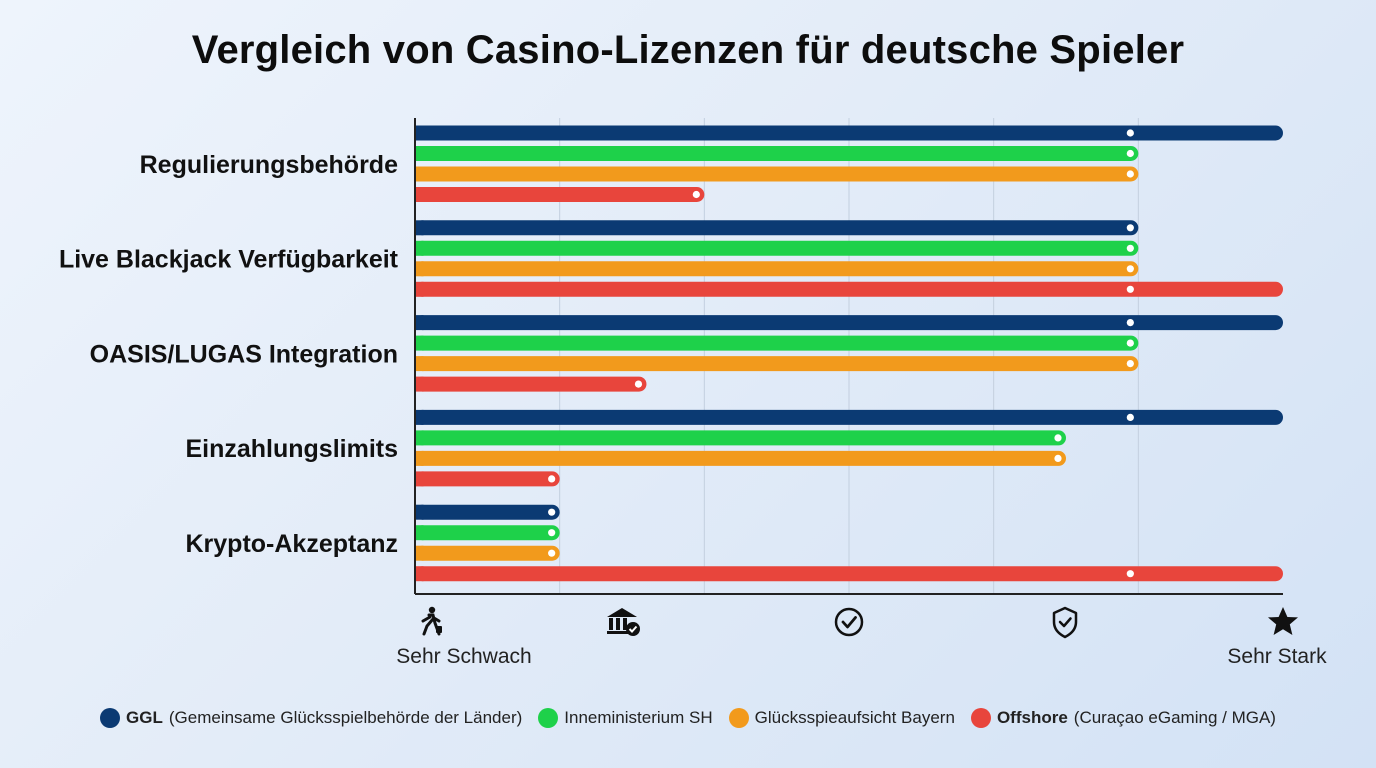 The width and height of the screenshot is (1376, 768). I want to click on legend-label: Inneministerium SH, so click(638, 717).